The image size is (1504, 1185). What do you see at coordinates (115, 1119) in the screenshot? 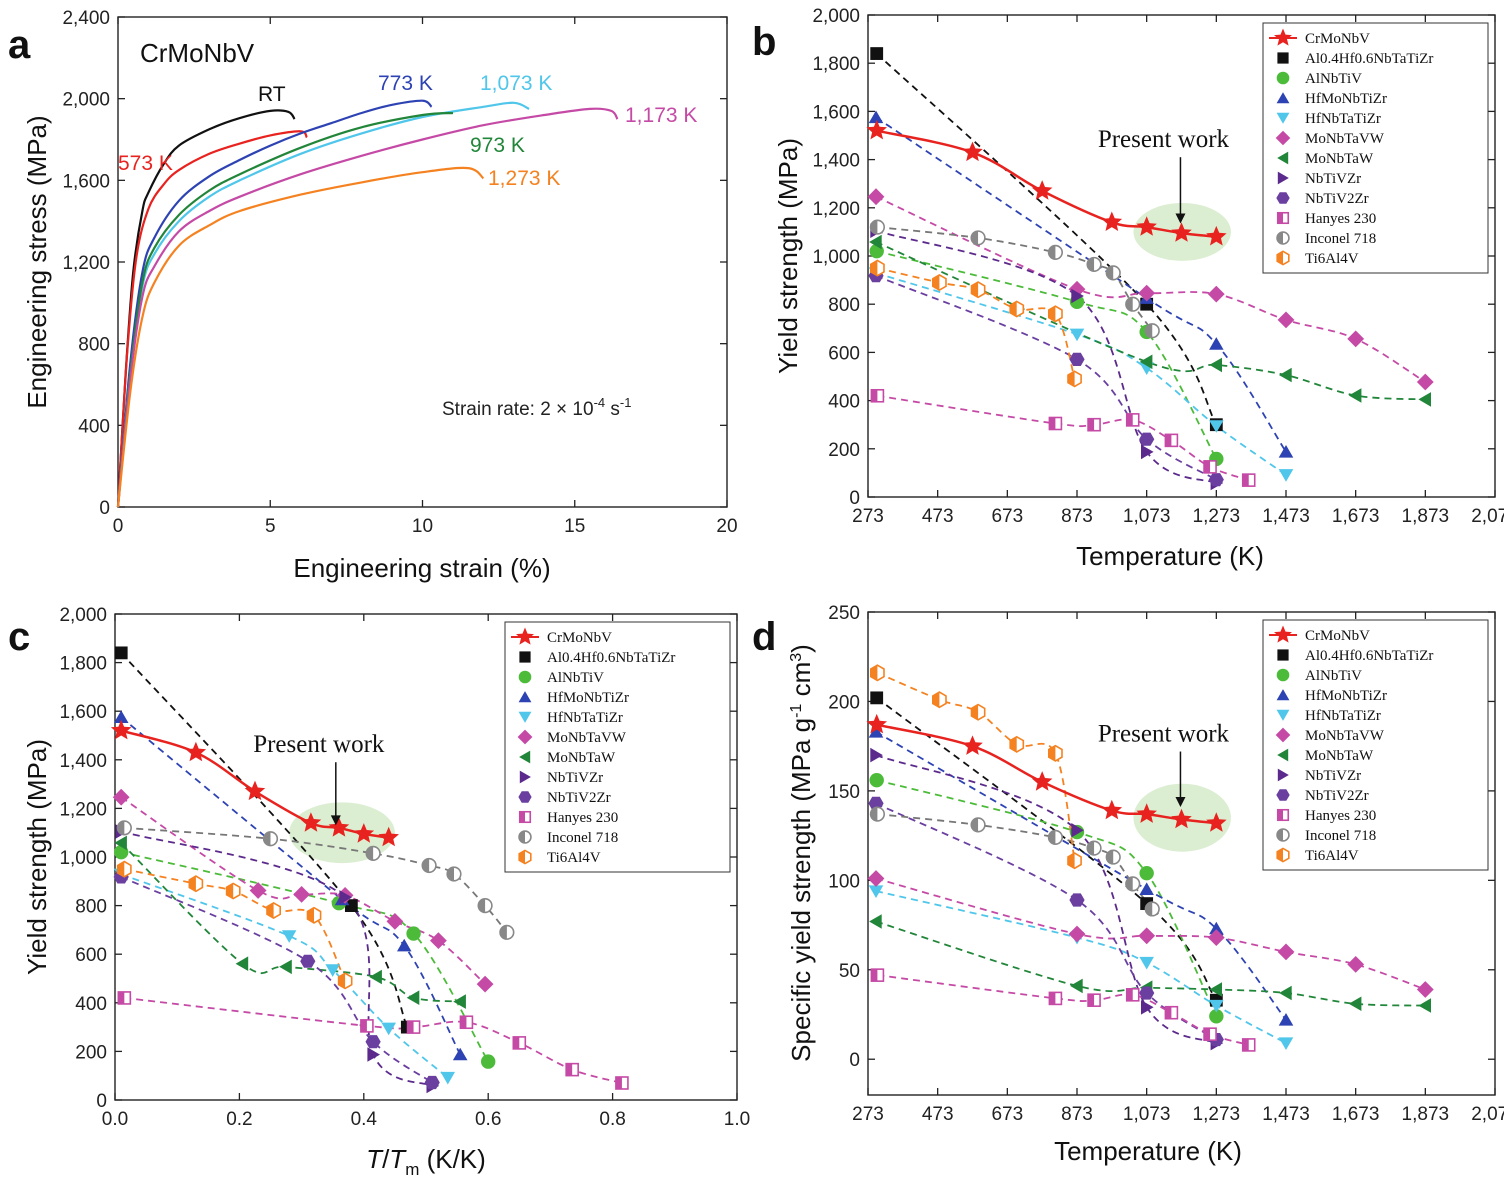
I see `x-tick-label: 0.0` at bounding box center [115, 1119].